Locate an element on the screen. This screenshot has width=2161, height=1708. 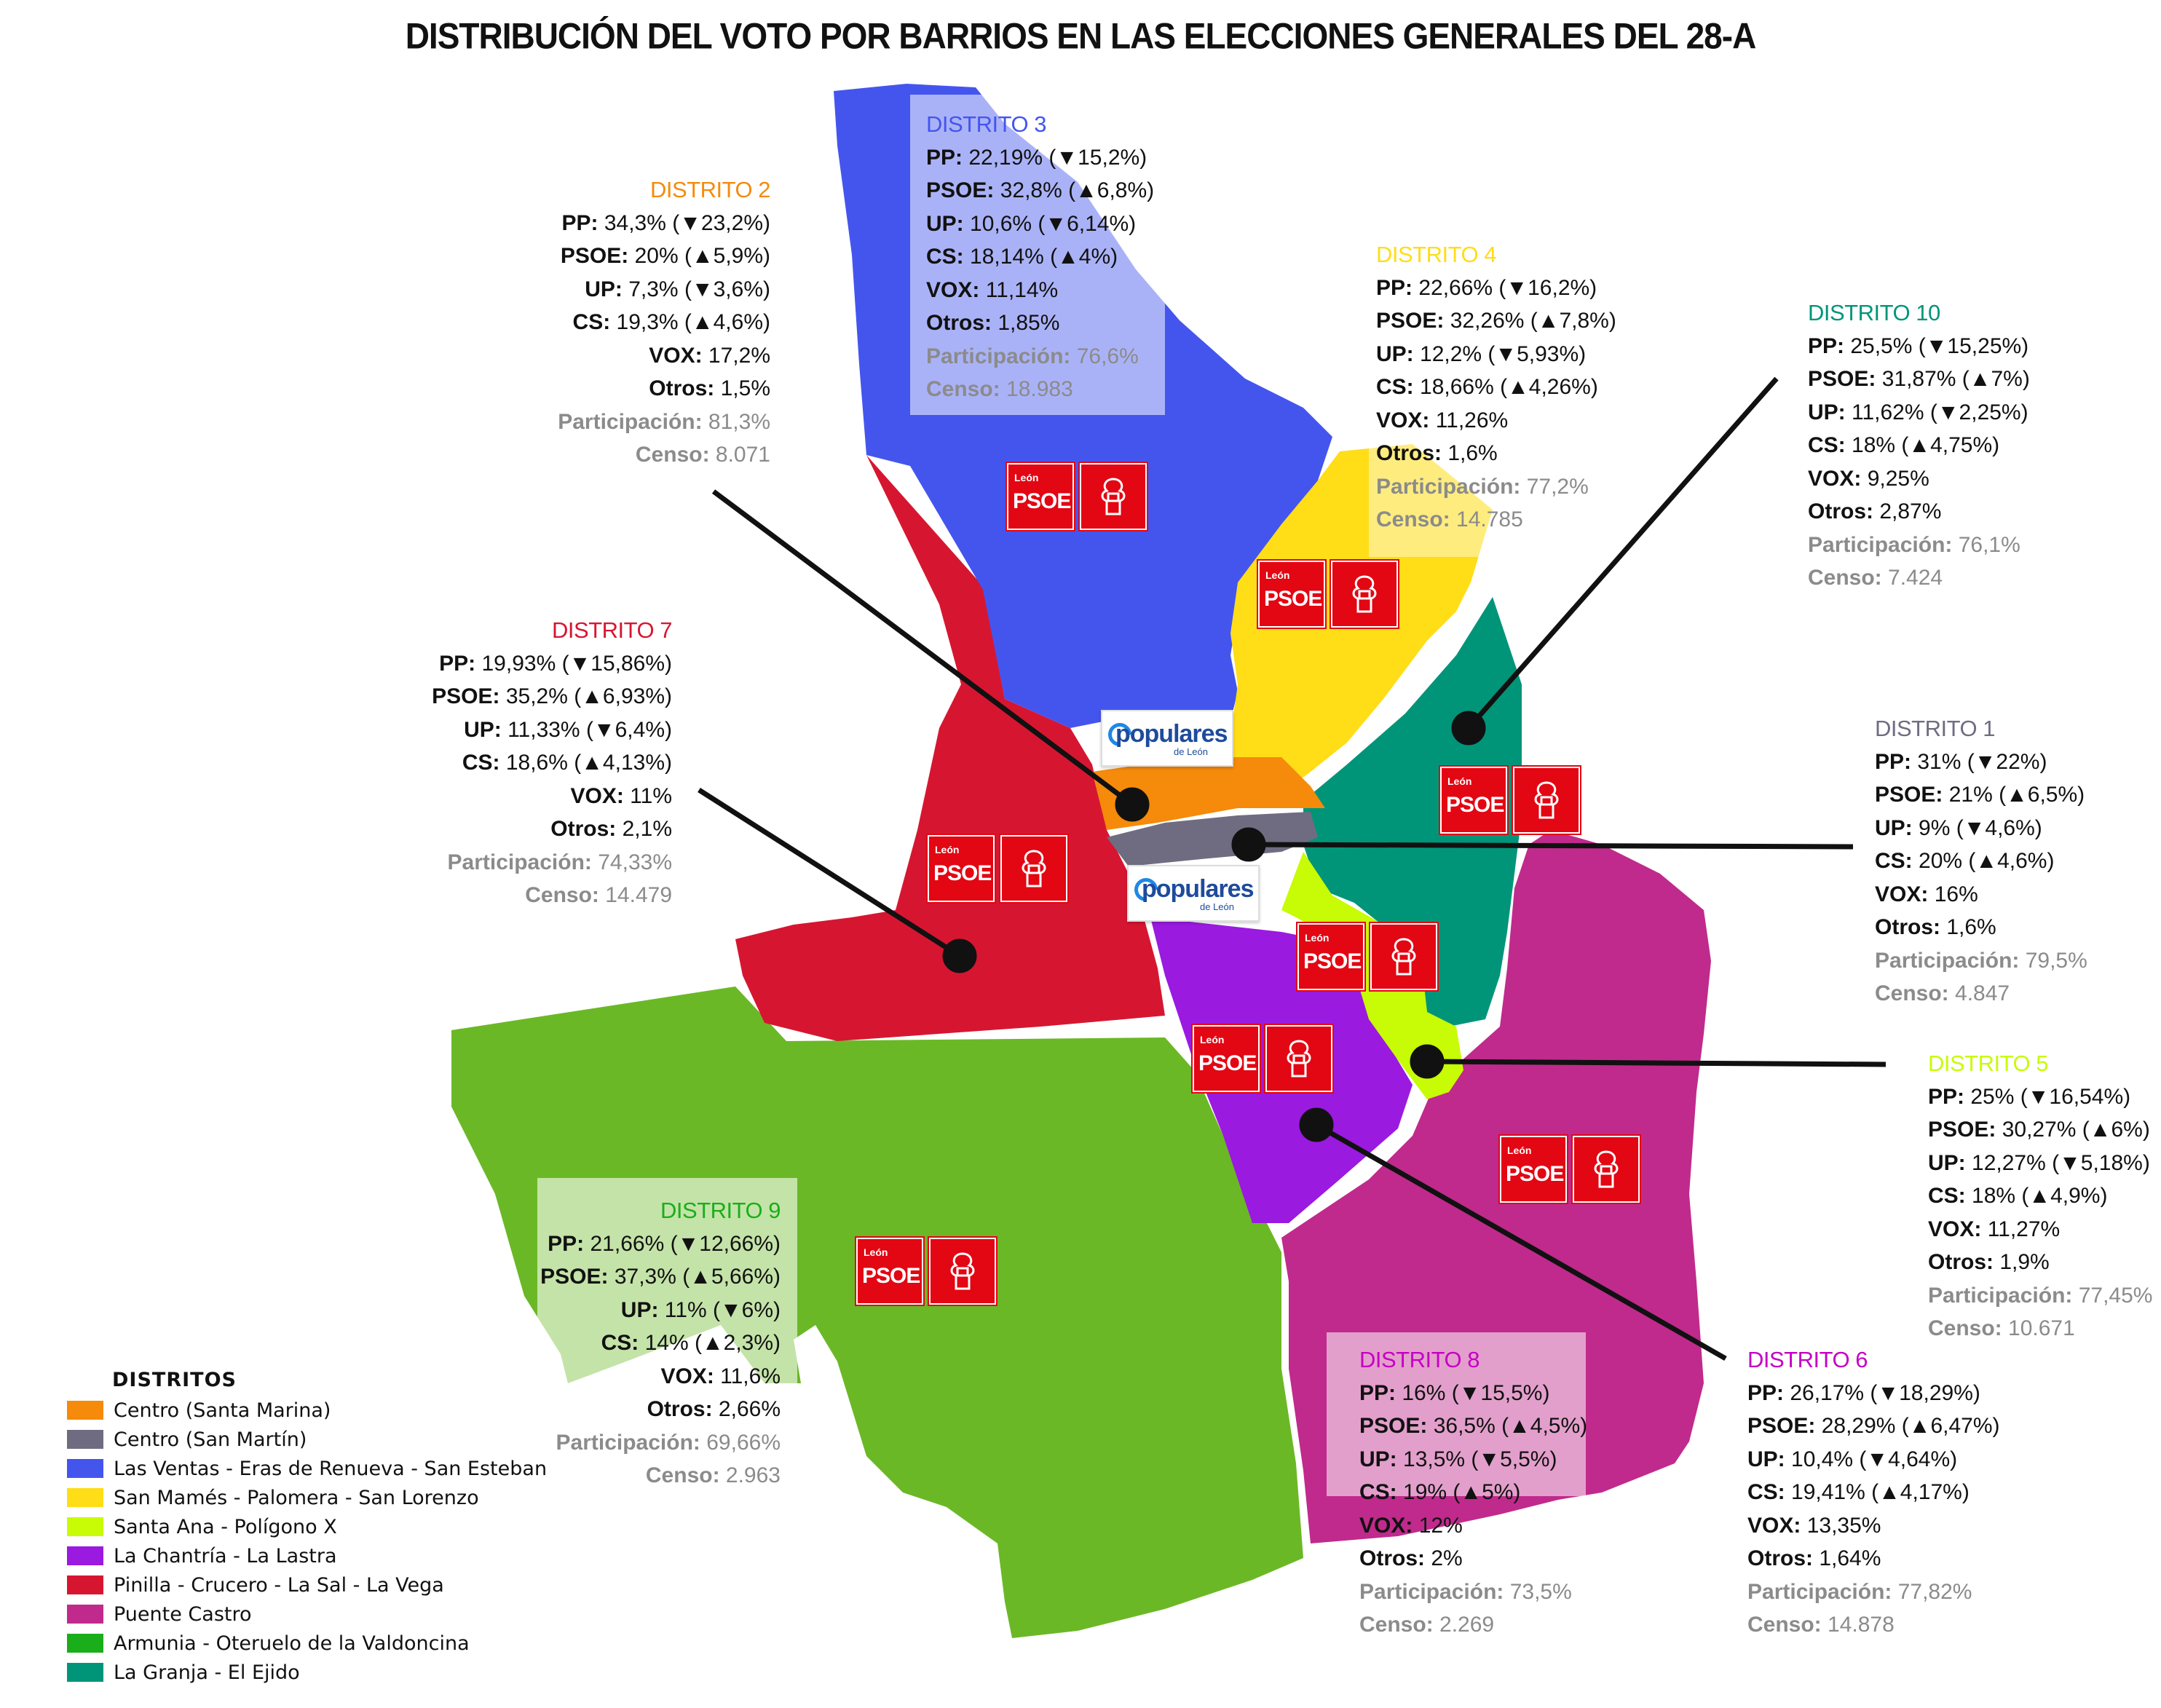
stat-psoe: PSOE: 30,27% (▲6%) is located at coordinates (2039, 1130).